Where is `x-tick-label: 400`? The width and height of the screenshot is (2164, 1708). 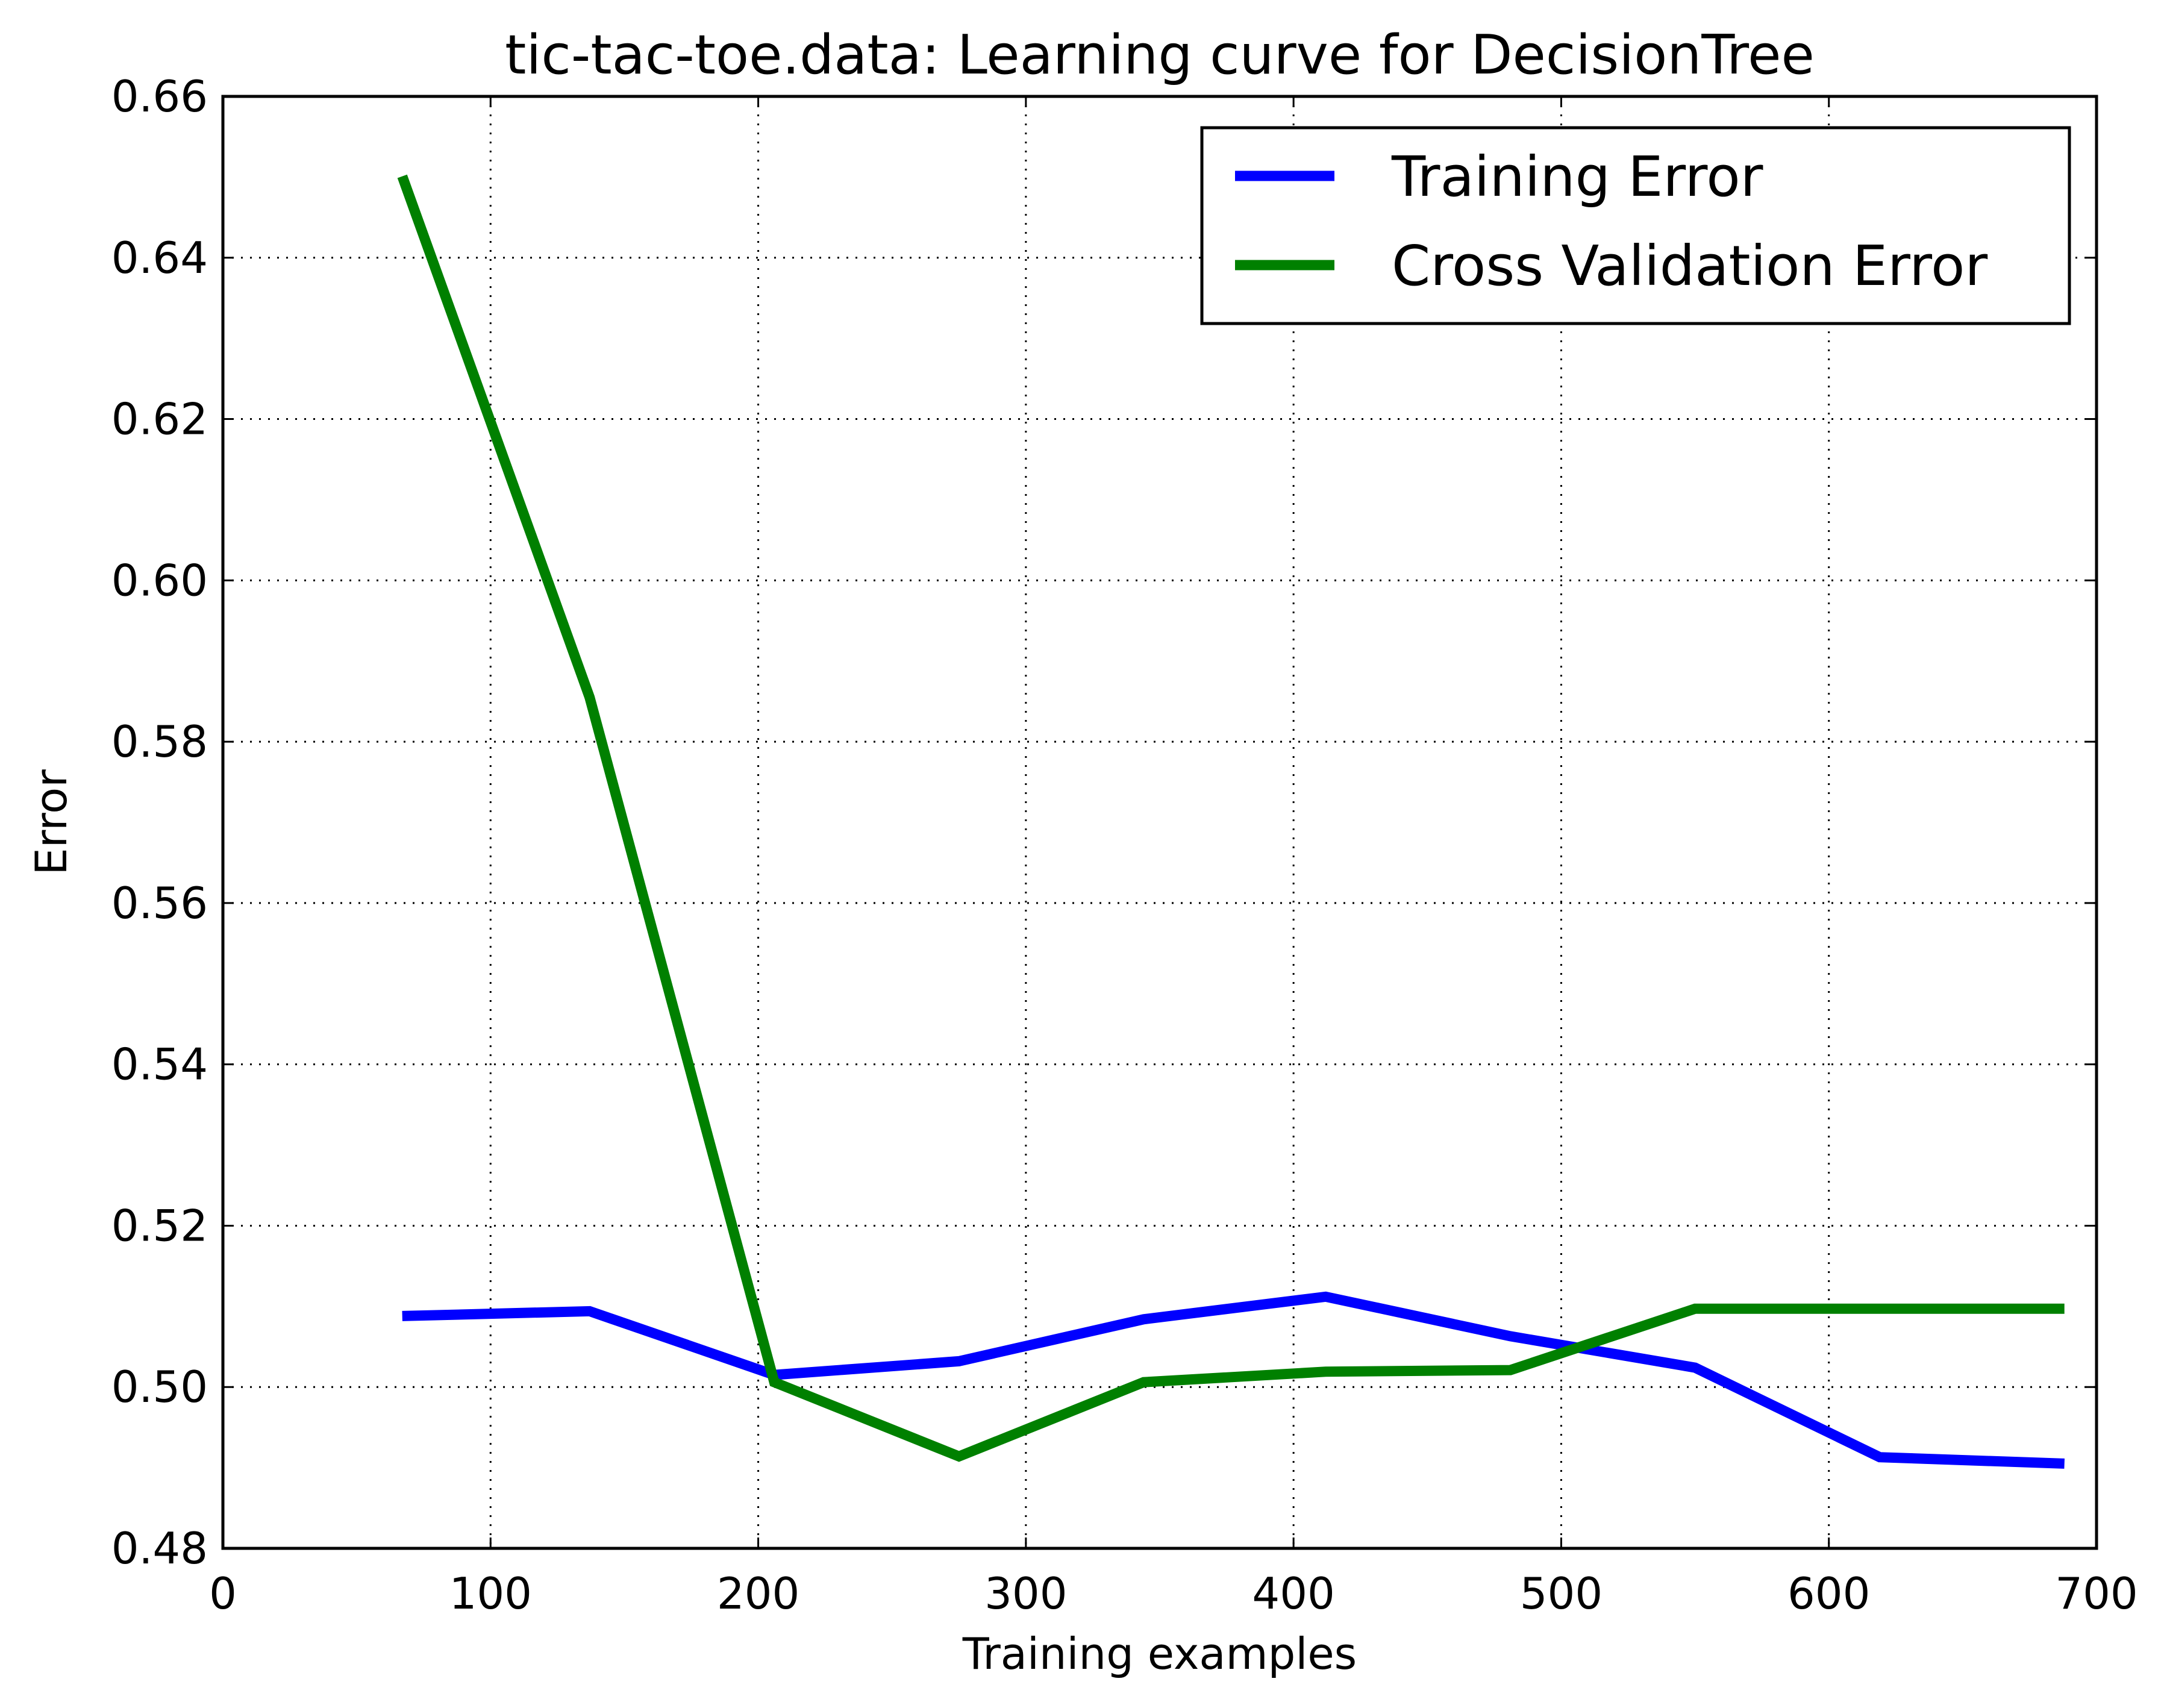
x-tick-label: 400 is located at coordinates (1293, 1594).